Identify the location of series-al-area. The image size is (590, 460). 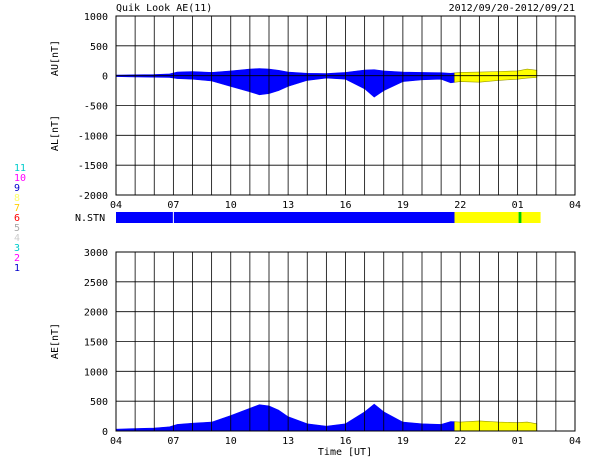
(285, 86).